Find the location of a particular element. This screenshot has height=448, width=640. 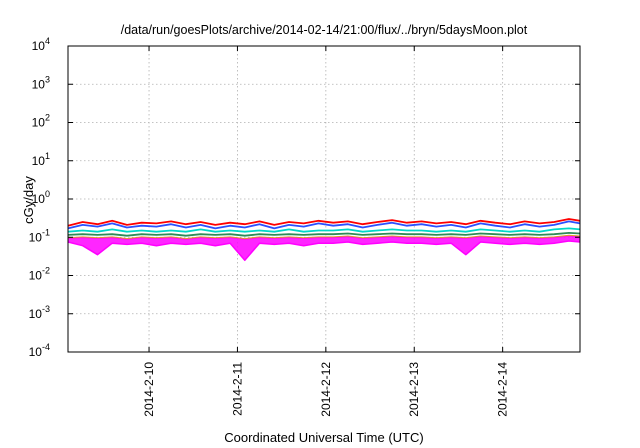

y-tick-label: 10¹ is located at coordinates (41, 159).